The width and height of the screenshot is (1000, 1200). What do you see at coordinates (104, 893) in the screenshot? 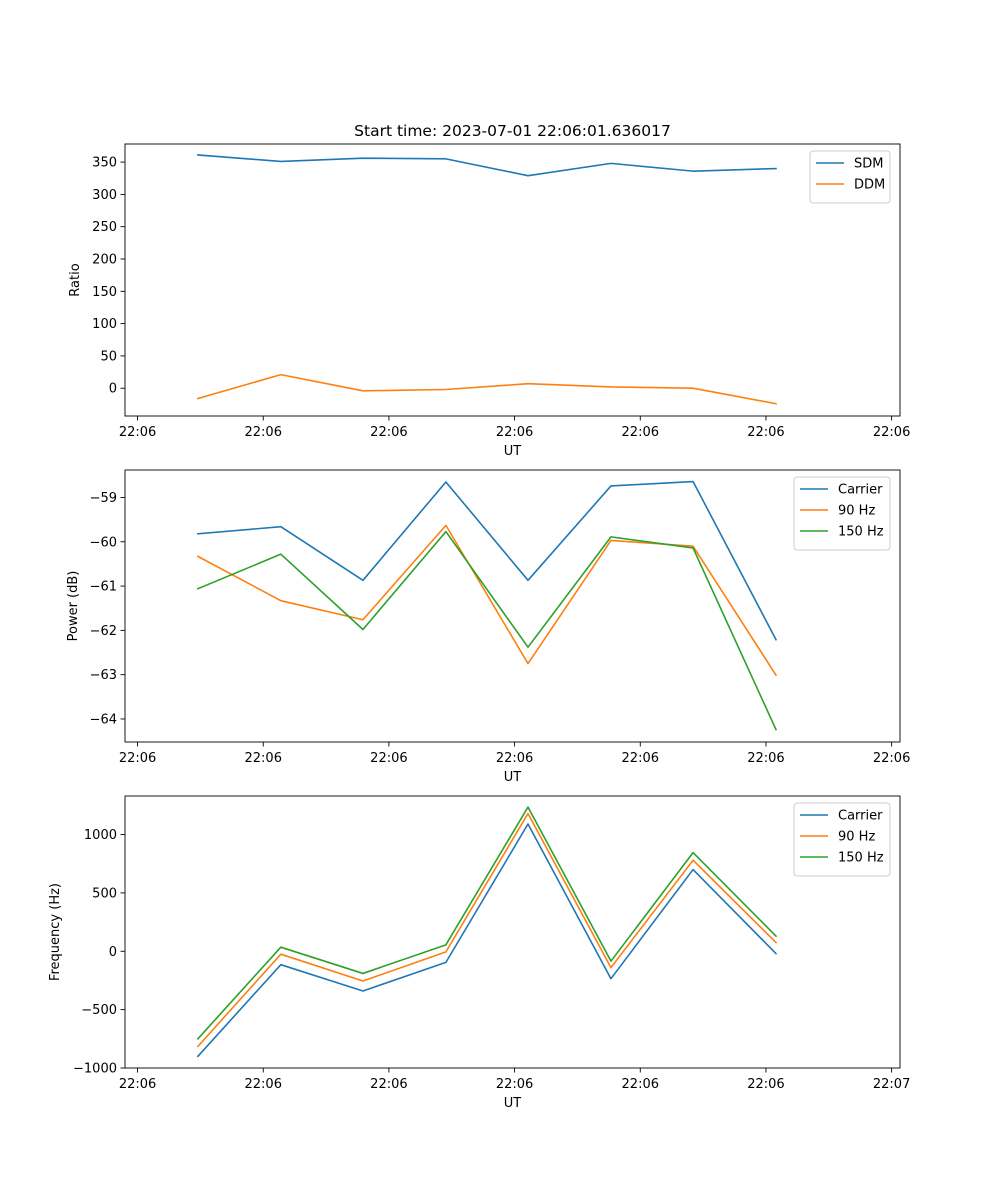
I see `chart-3-y-tick-label: 500` at bounding box center [104, 893].